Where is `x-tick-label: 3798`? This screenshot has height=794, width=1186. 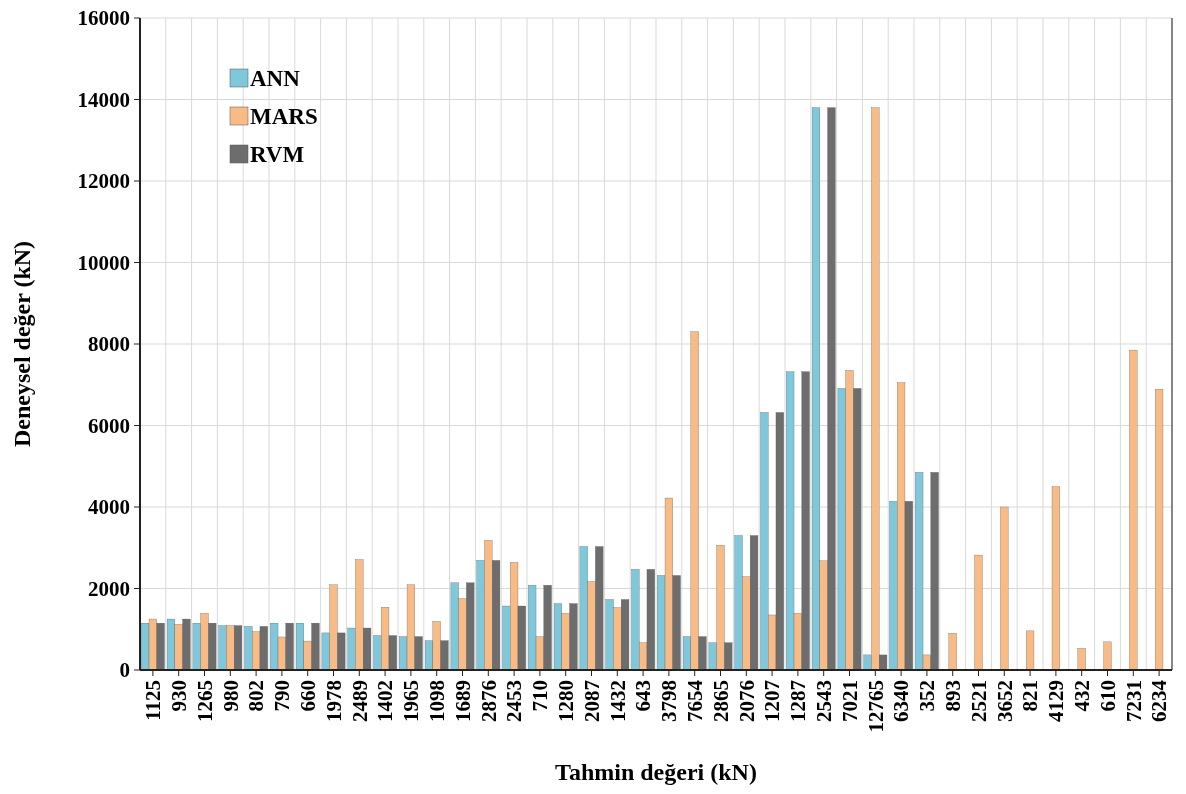 x-tick-label: 3798 is located at coordinates (669, 701).